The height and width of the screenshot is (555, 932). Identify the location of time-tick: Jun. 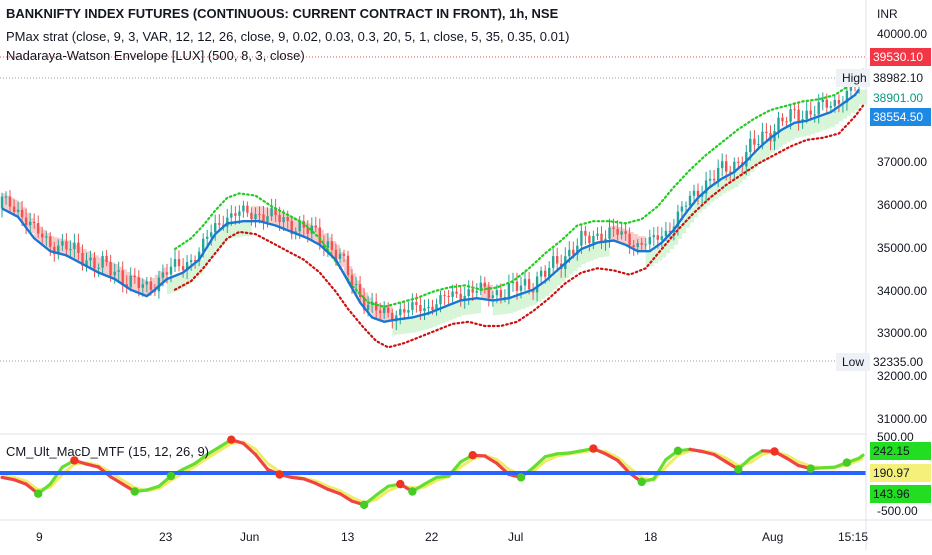
(250, 537).